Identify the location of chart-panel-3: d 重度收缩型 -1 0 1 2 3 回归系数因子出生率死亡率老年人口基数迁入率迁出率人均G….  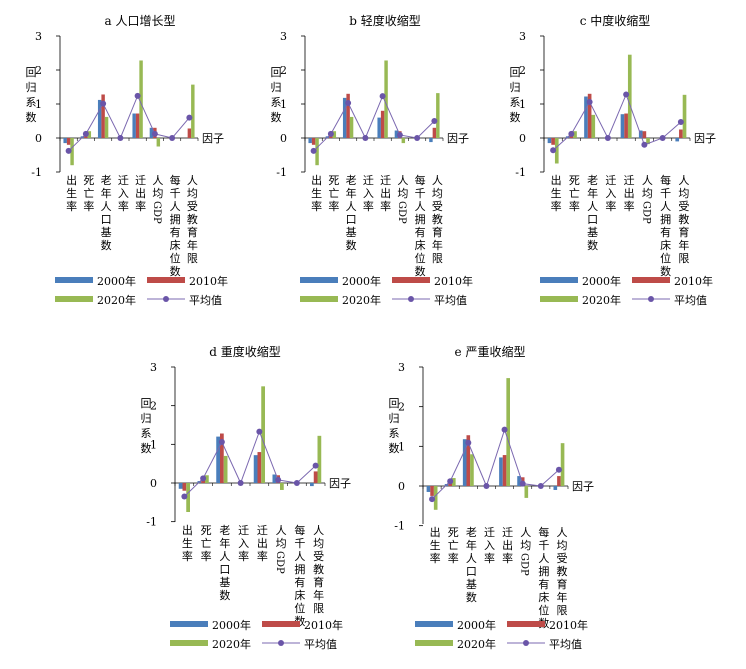
(246, 486).